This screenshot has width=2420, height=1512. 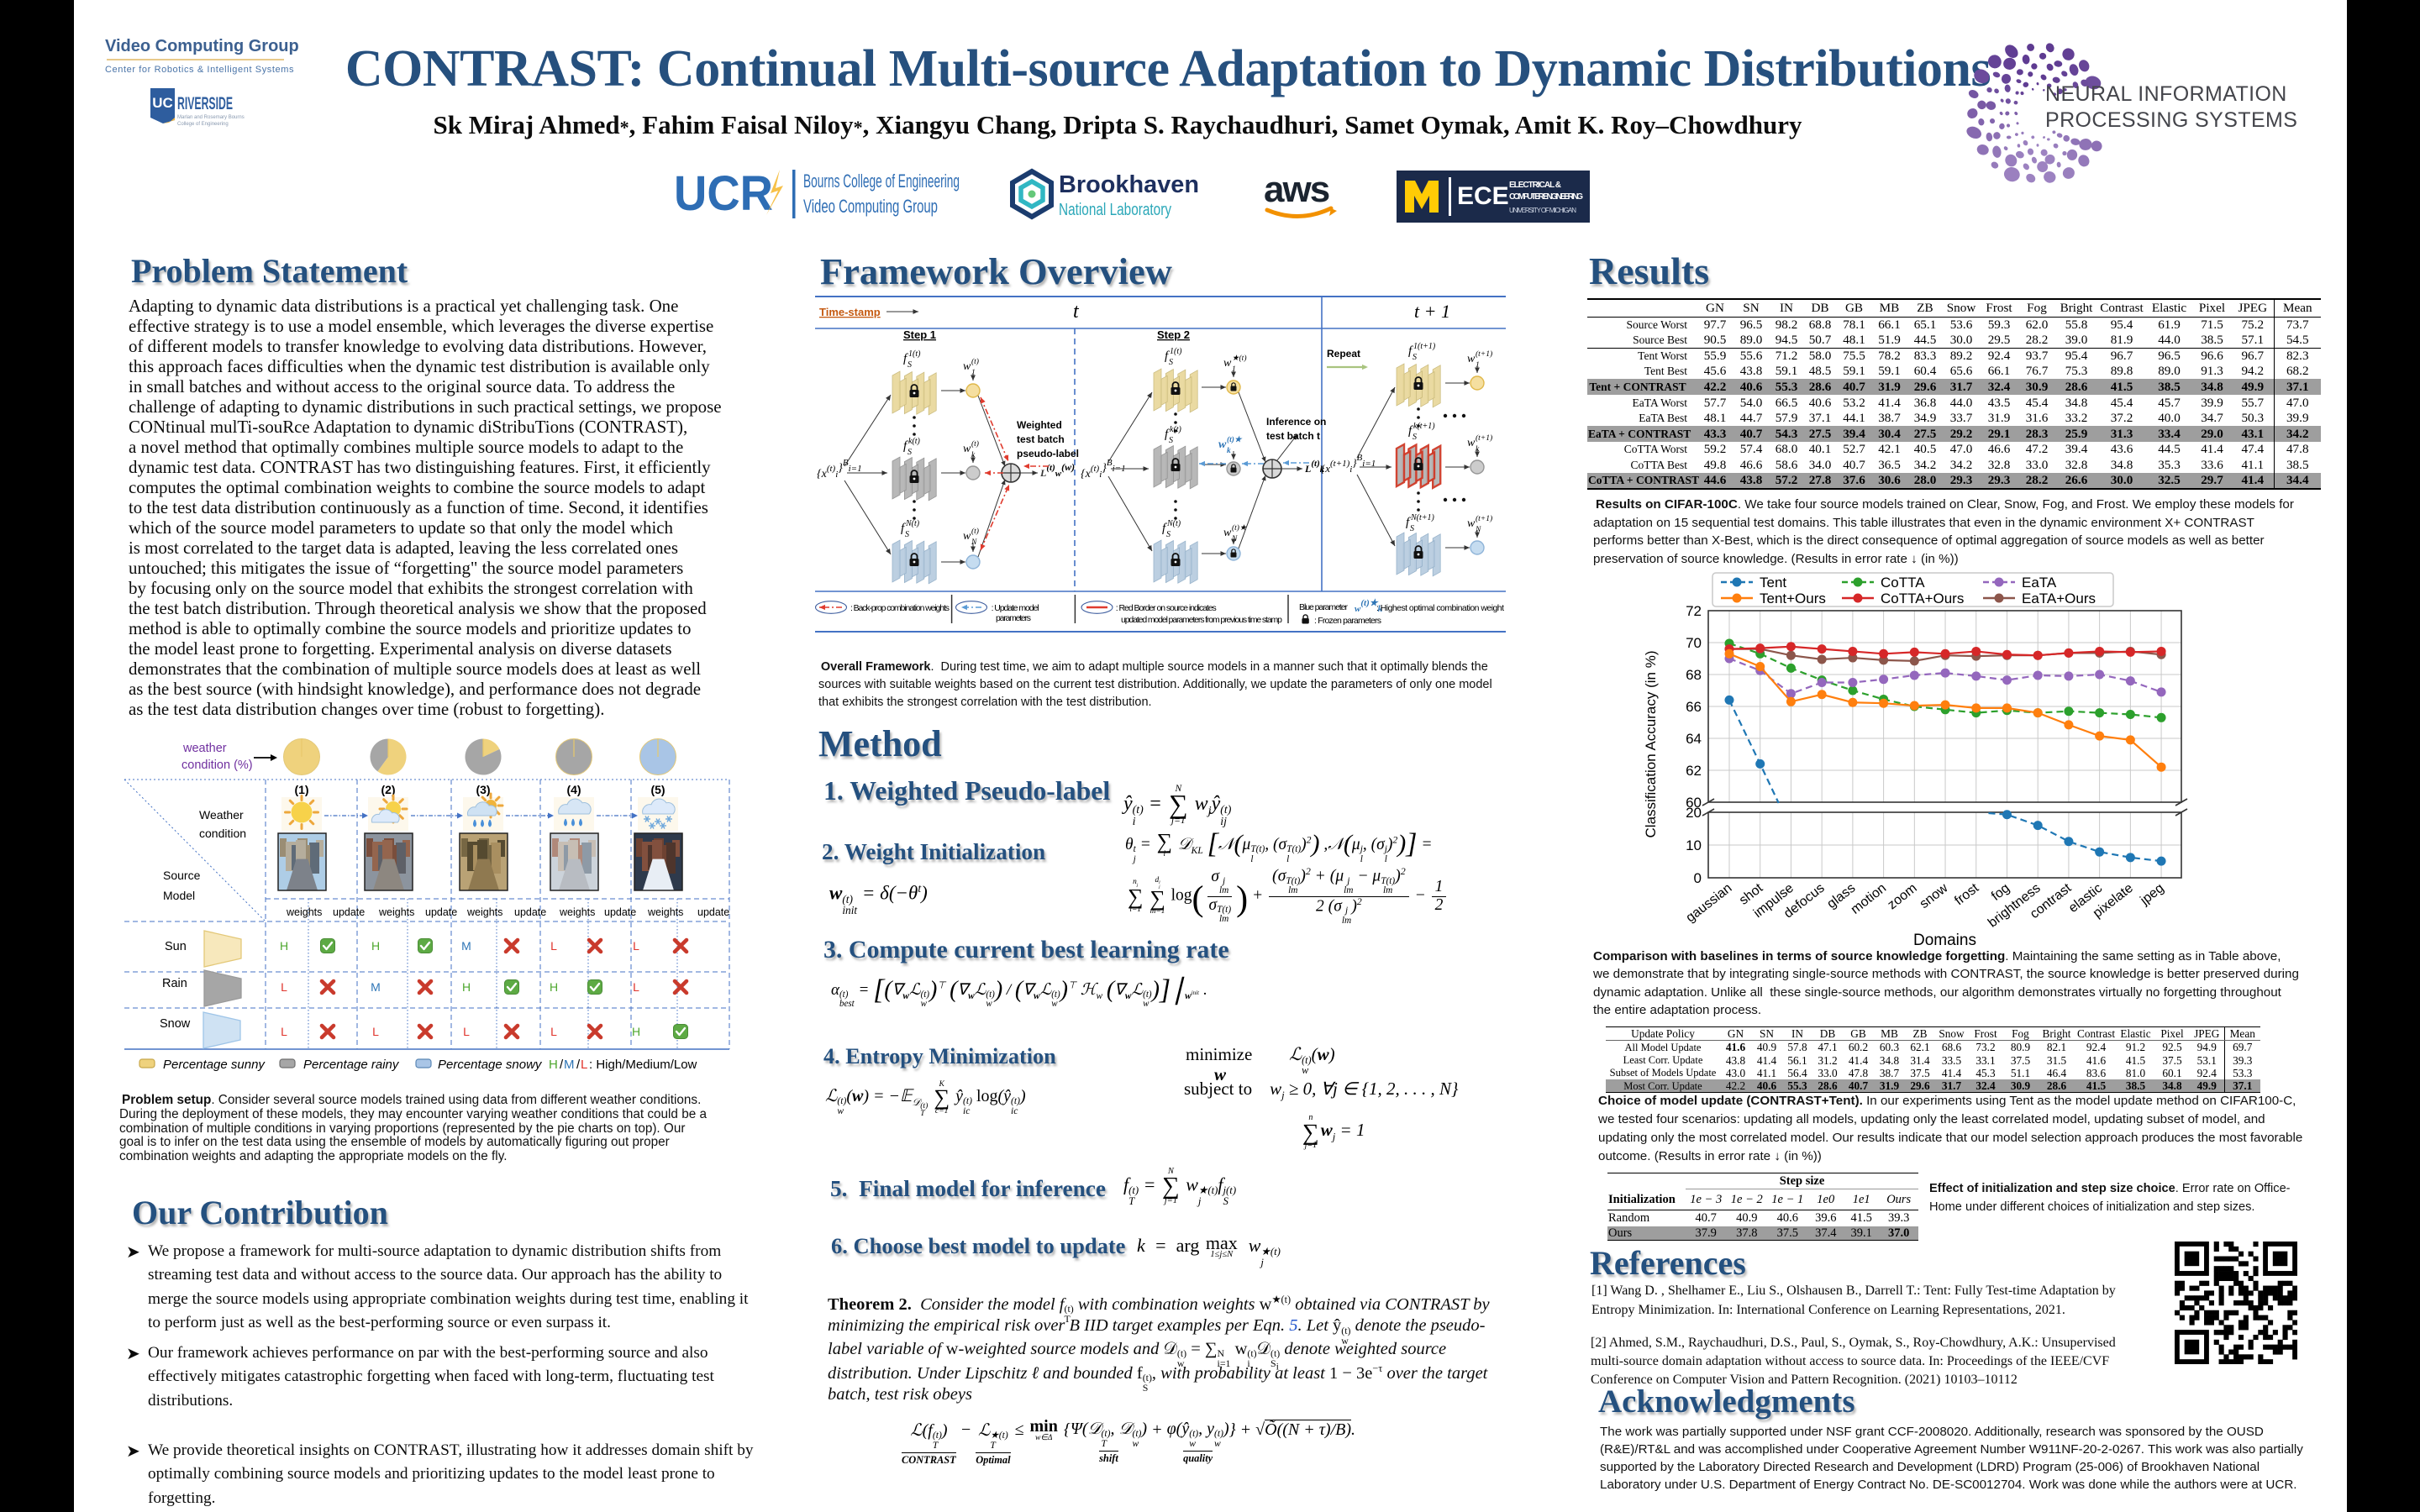 What do you see at coordinates (1934, 895) in the screenshot?
I see `svg-text: snow` at bounding box center [1934, 895].